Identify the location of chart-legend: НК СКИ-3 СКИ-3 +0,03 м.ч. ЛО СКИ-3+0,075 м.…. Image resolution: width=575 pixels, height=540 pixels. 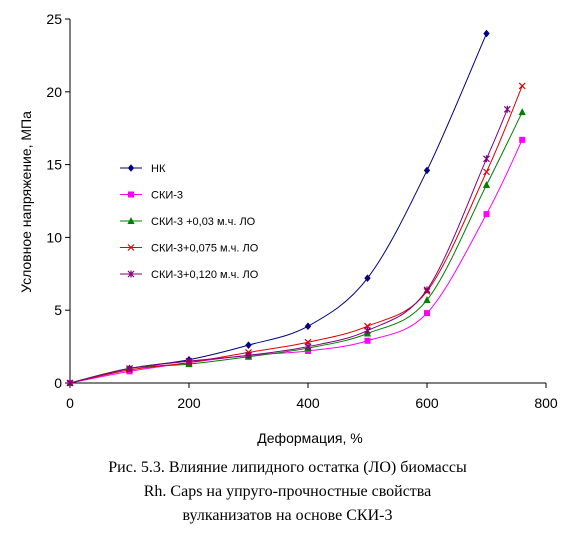
(189, 222).